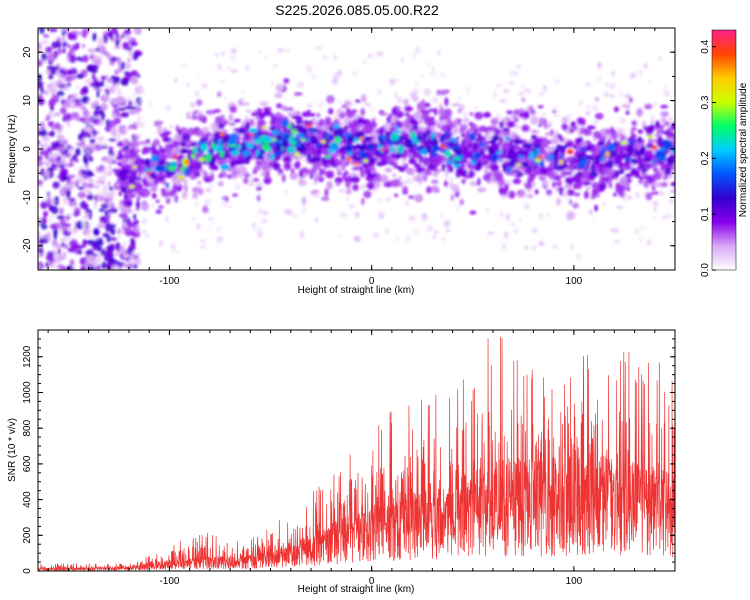 This screenshot has height=600, width=750. Describe the element at coordinates (372, 581) in the screenshot. I see `x-tick-label: 0` at that location.